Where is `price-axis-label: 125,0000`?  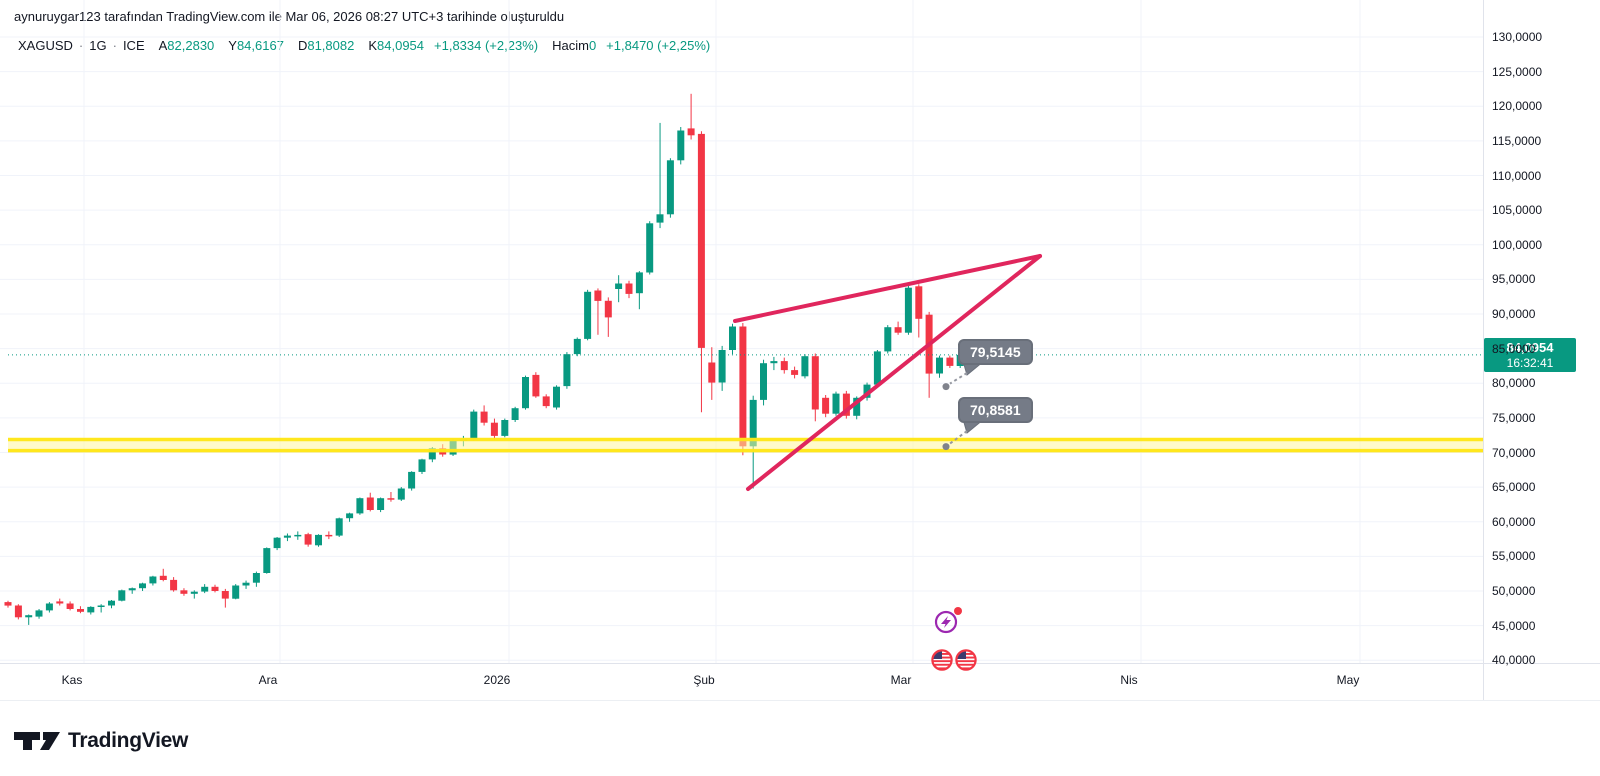
price-axis-label: 125,0000 is located at coordinates (1517, 72).